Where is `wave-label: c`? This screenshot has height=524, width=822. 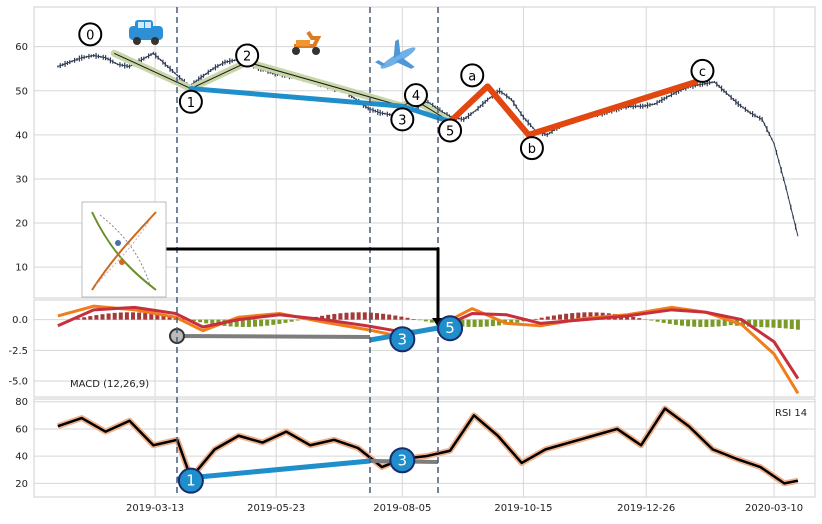
wave-label: c is located at coordinates (702, 71).